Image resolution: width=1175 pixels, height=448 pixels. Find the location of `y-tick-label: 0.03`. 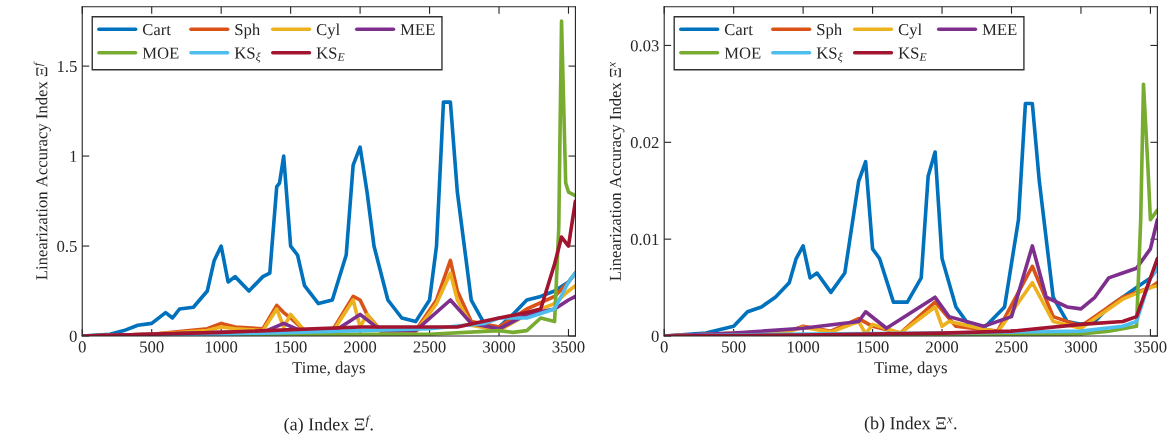

y-tick-label: 0.03 is located at coordinates (644, 46).